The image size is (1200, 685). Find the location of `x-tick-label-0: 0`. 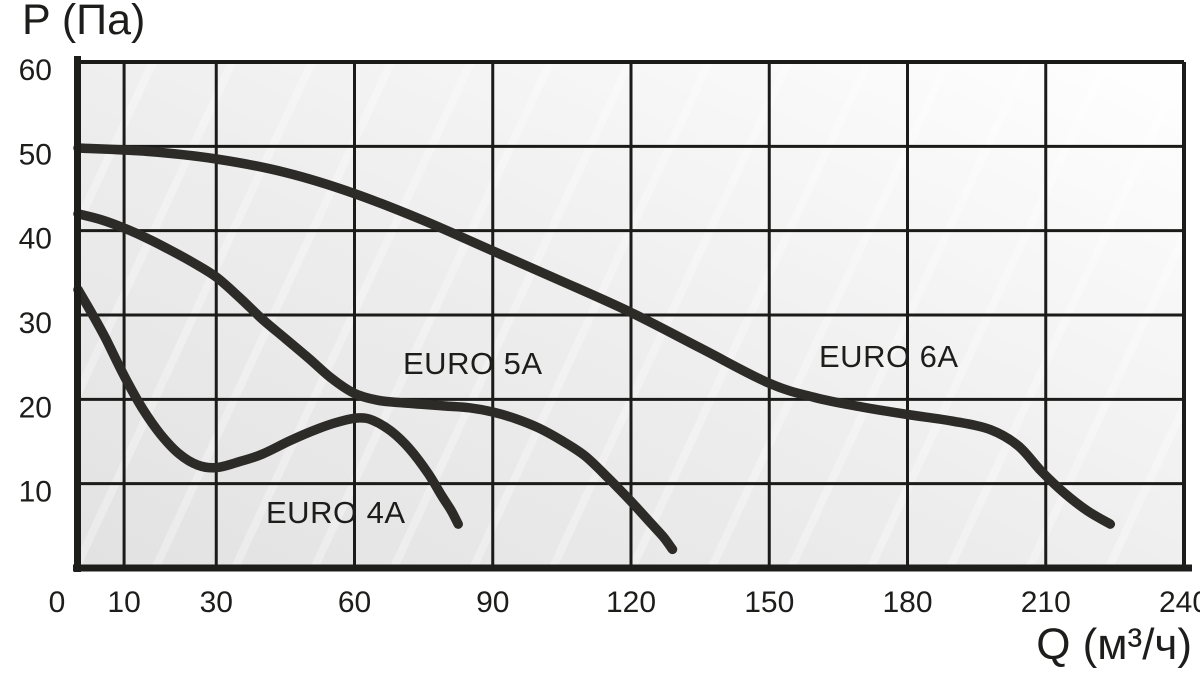

x-tick-label-0: 0 is located at coordinates (57, 602).